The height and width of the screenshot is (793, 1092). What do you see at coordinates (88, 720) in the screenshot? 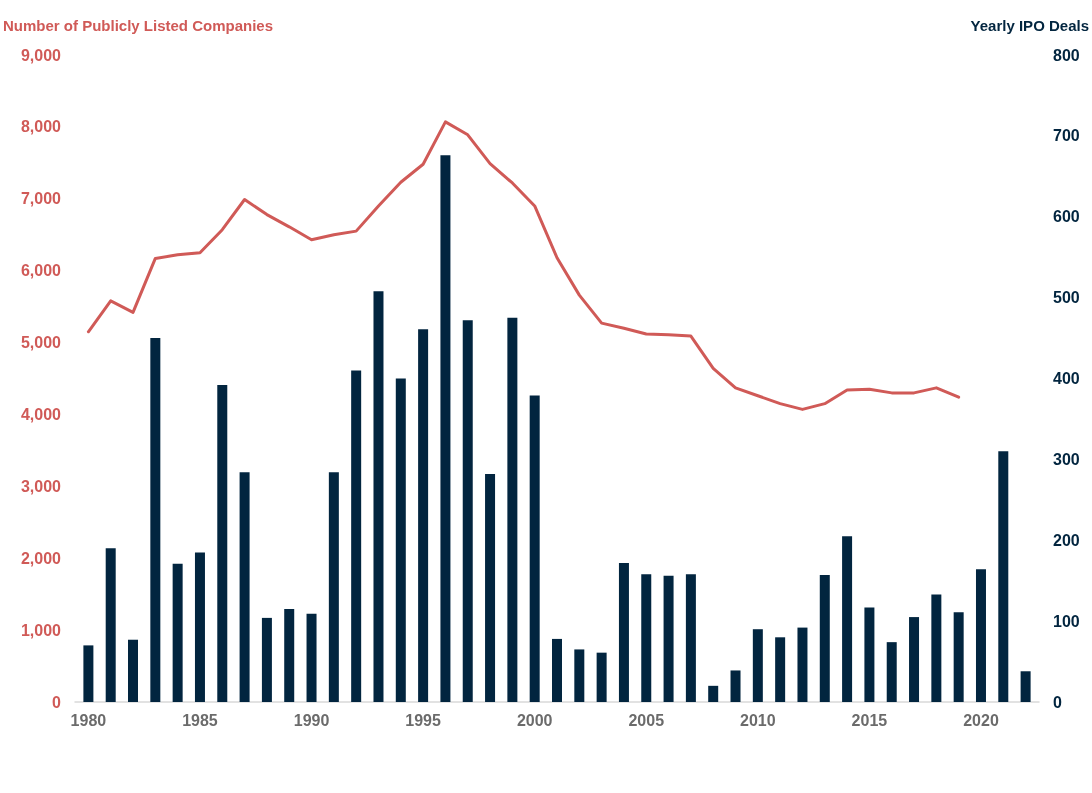
I see `x-tick-label: 1980` at bounding box center [88, 720].